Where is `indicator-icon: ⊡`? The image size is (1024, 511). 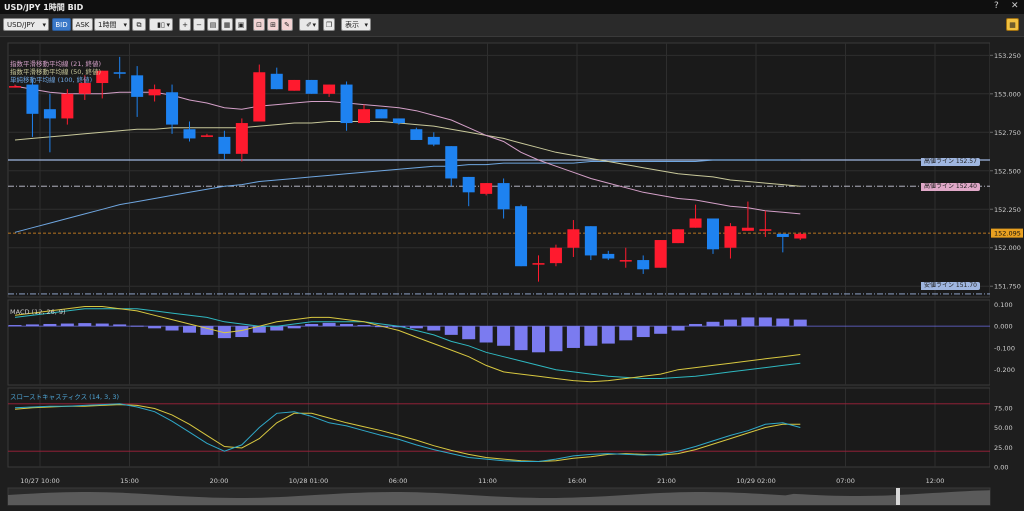
indicator-icon: ⊡ is located at coordinates (259, 24).